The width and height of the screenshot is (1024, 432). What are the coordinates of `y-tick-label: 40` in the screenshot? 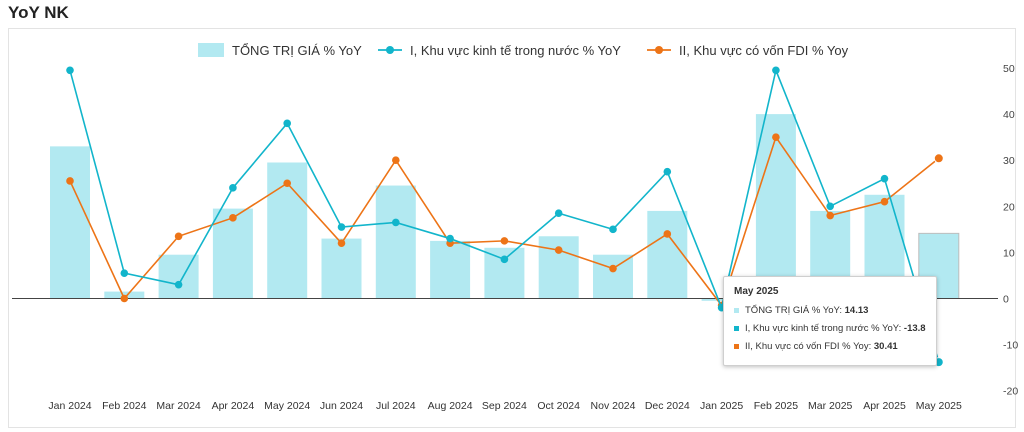 It's located at (1009, 115).